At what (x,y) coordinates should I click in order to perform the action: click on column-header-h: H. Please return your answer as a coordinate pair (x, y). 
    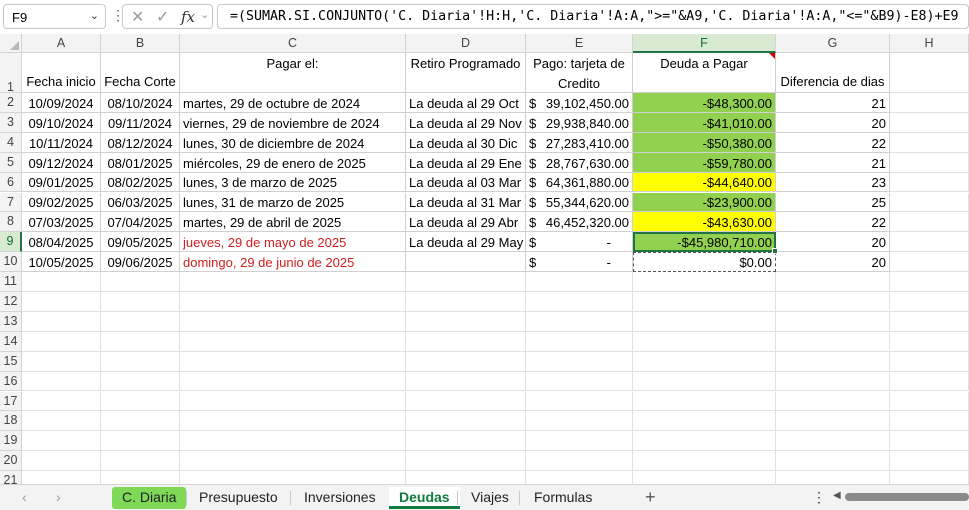
    Looking at the image, I should click on (929, 43).